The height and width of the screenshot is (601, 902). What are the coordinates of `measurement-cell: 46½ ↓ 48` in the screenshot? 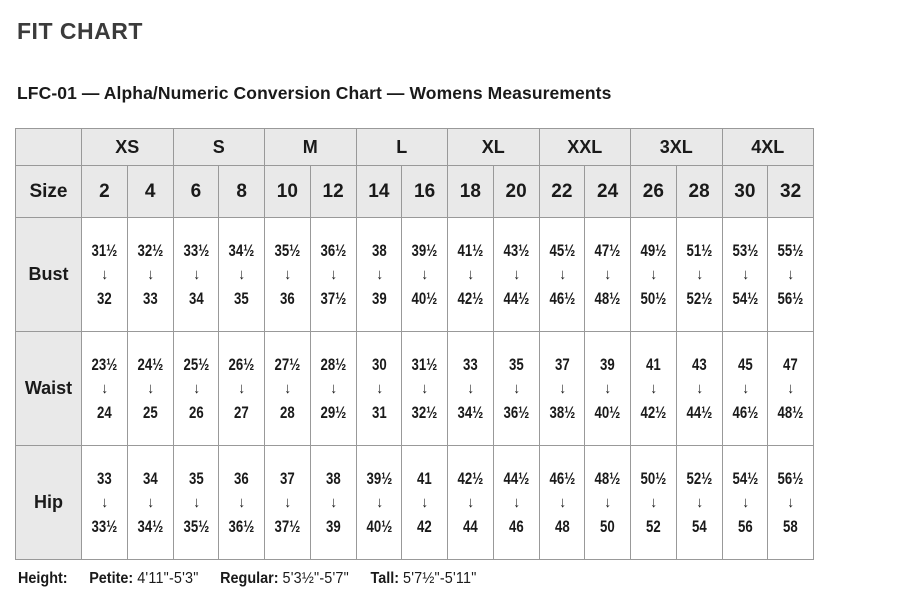 It's located at (562, 502).